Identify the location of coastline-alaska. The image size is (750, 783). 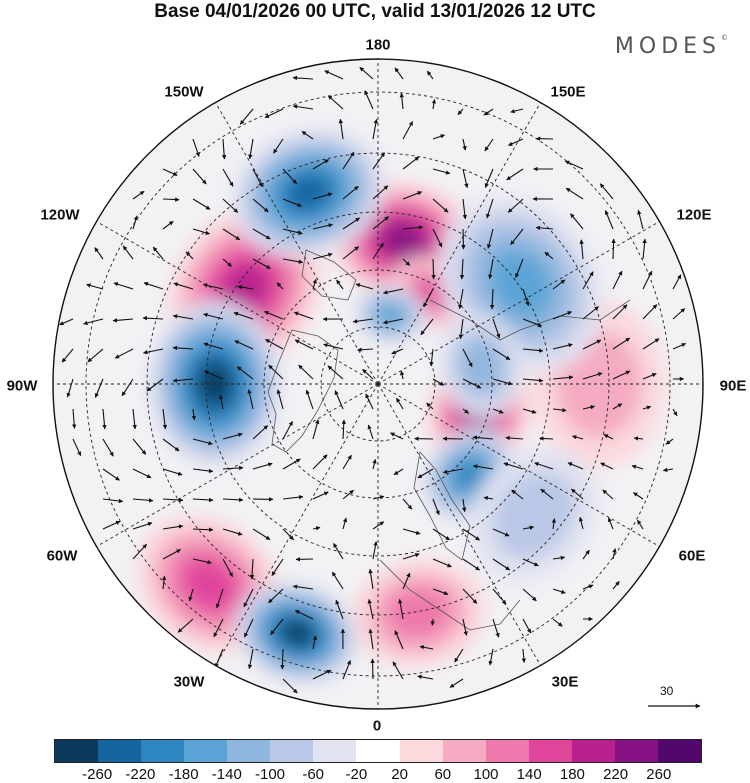
(329, 275).